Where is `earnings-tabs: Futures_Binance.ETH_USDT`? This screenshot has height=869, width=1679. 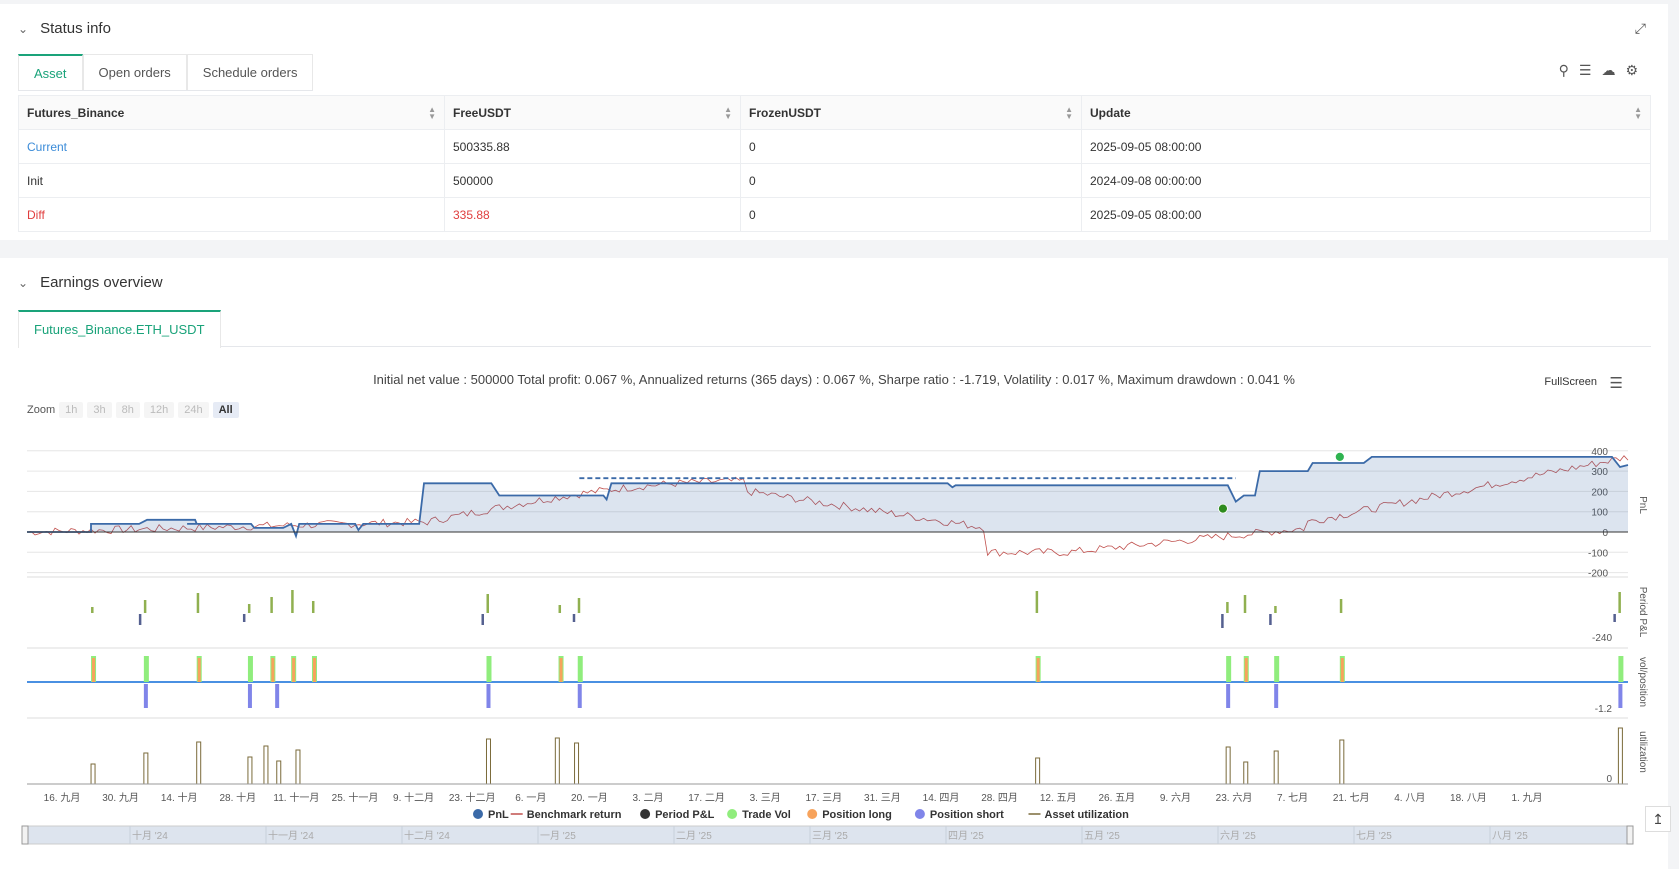
earnings-tabs: Futures_Binance.ETH_USDT is located at coordinates (834, 329).